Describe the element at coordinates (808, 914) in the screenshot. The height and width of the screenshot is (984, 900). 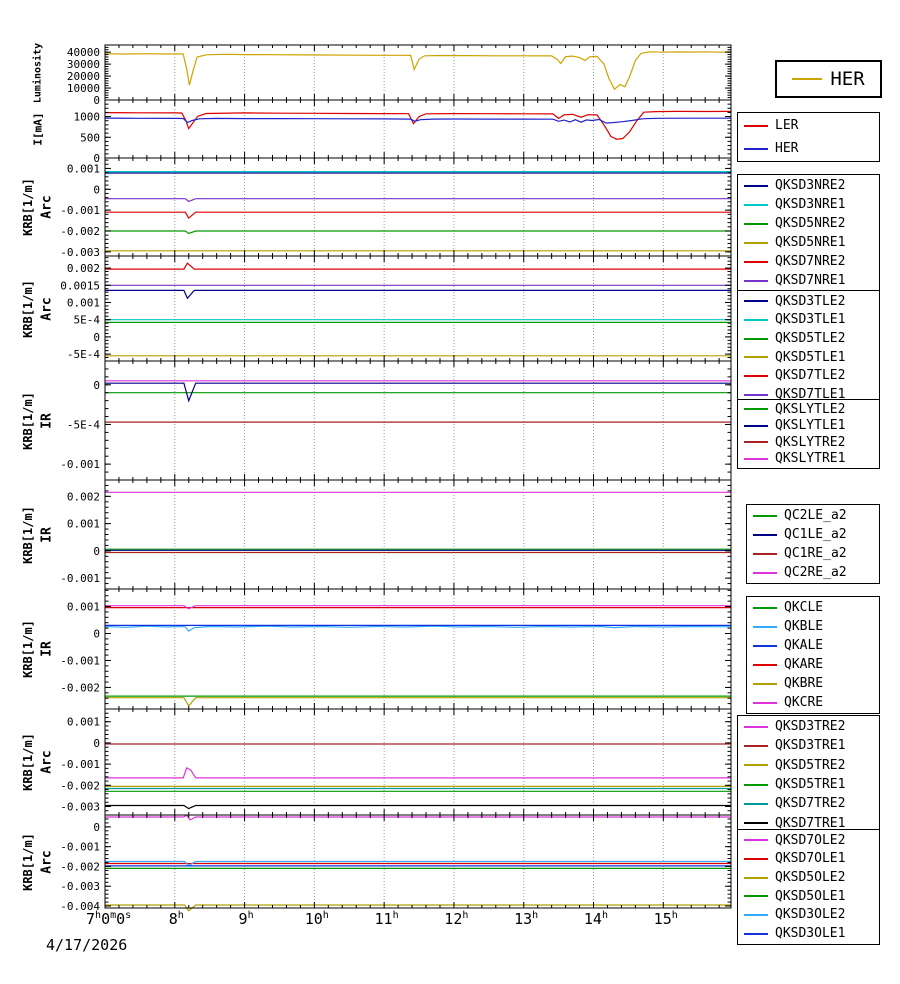
I see `legend-item: QKSD3OLE2` at that location.